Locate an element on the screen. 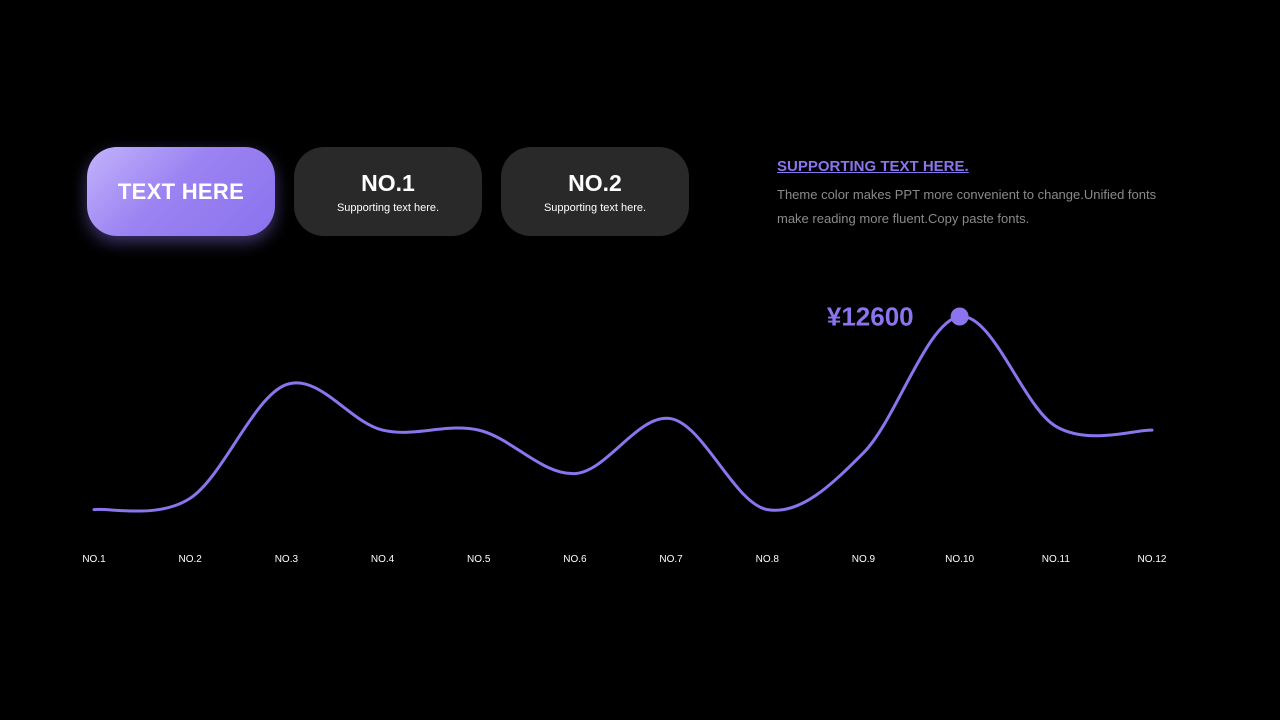 The image size is (1280, 720). primary-card-label: TEXT HERE is located at coordinates (181, 191).